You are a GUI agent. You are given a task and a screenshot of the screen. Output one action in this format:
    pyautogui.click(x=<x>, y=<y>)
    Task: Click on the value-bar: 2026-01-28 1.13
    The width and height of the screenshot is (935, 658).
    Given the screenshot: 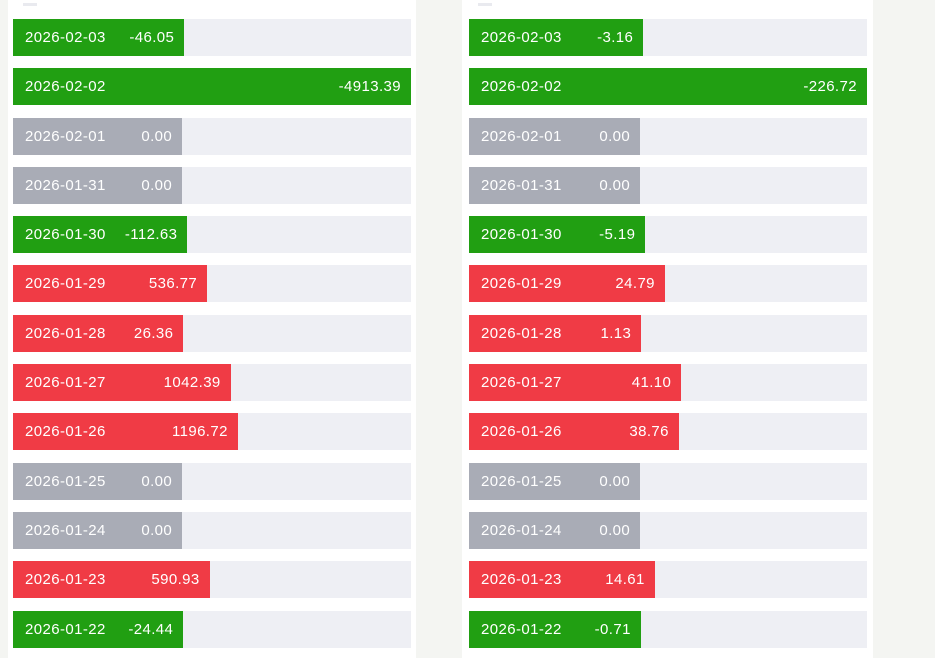 What is the action you would take?
    pyautogui.click(x=555, y=333)
    